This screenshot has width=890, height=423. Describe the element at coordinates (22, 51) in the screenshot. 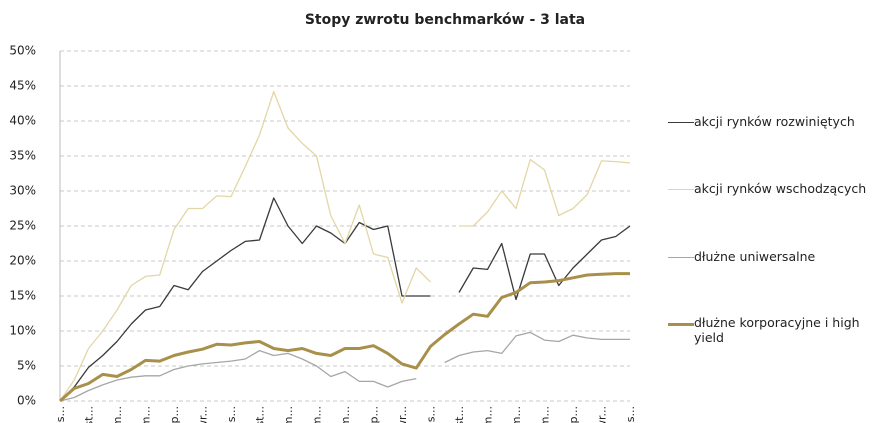

I see `y-tick-label: 50%` at that location.